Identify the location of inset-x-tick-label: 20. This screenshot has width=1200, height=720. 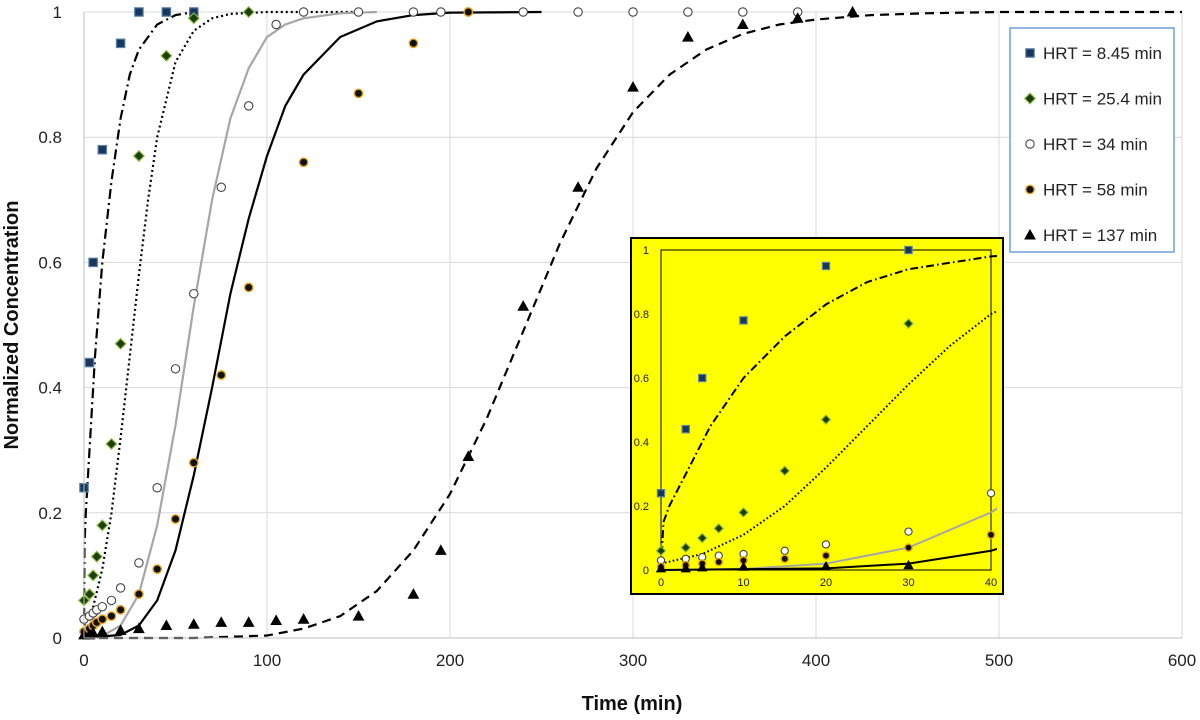
(826, 583).